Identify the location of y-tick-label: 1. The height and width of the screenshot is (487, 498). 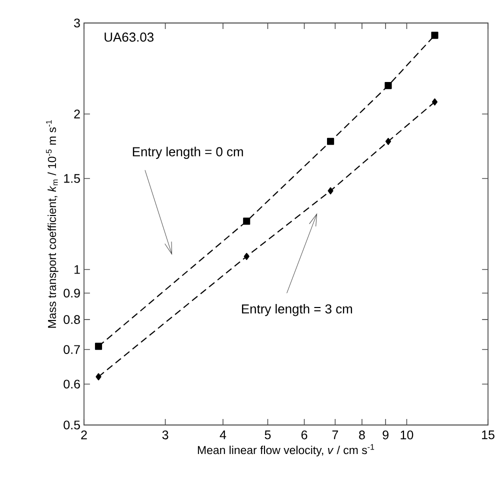
(77, 269).